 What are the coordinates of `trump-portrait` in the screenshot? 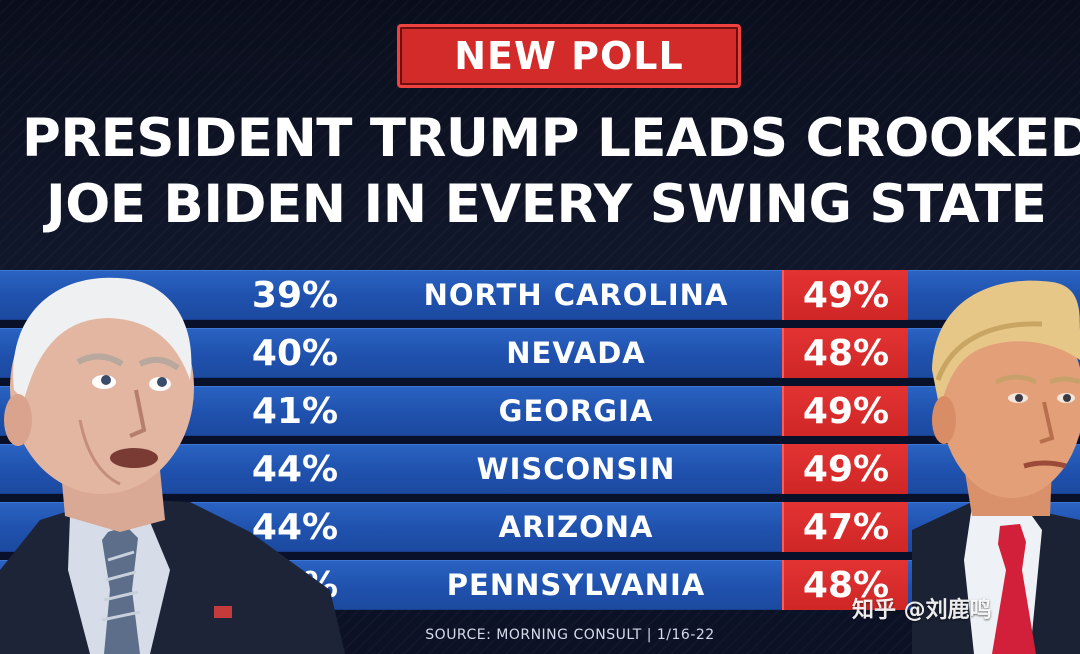 It's located at (996, 467).